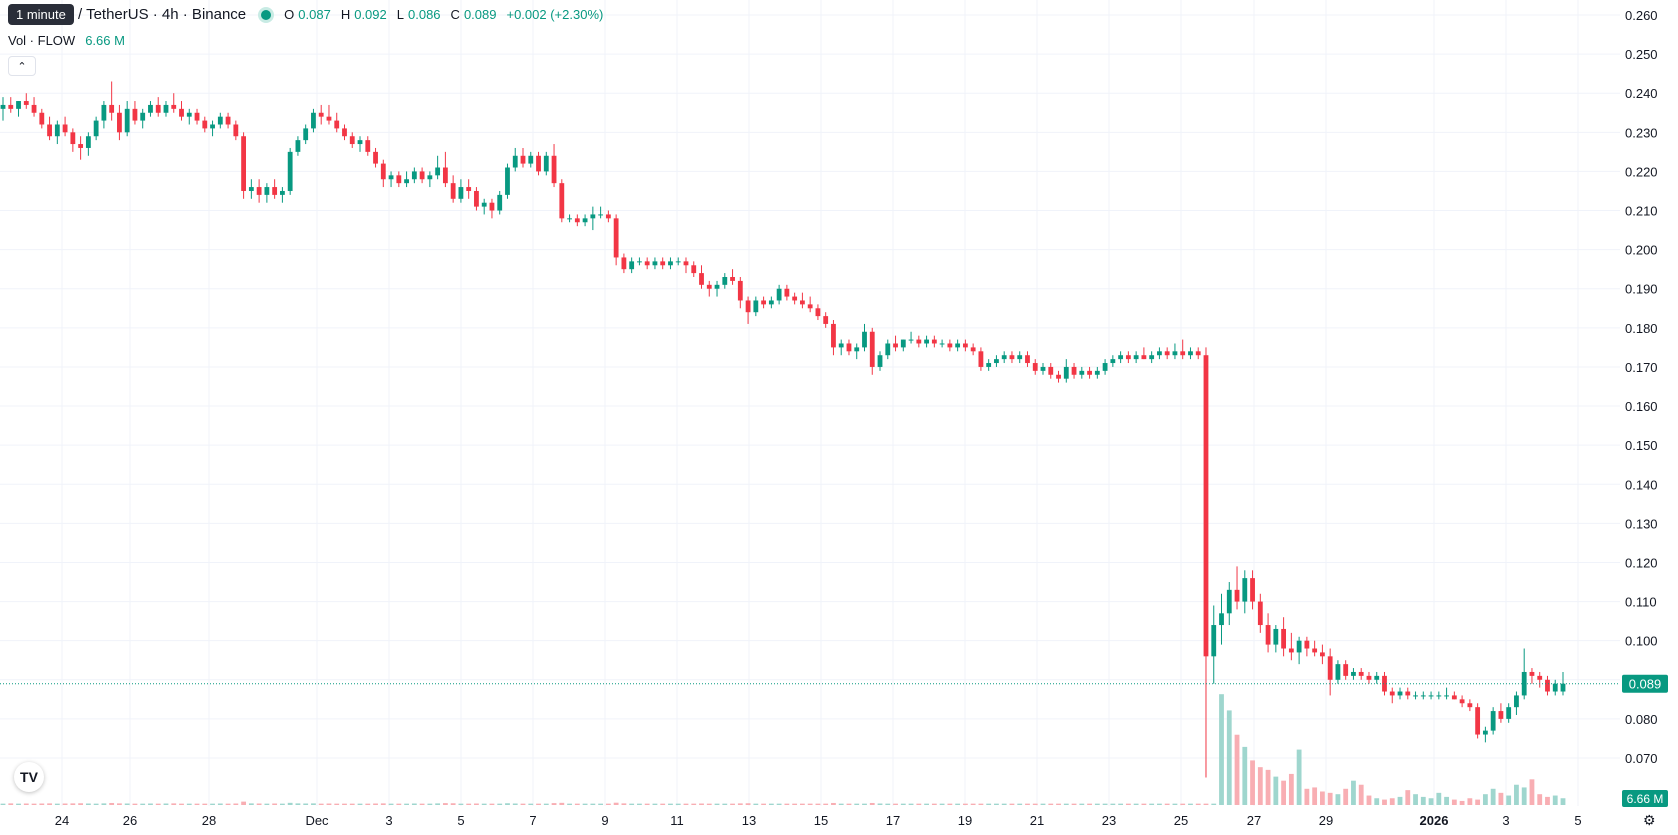 Image resolution: width=1678 pixels, height=835 pixels. What do you see at coordinates (266, 14) in the screenshot?
I see `market-status-icon` at bounding box center [266, 14].